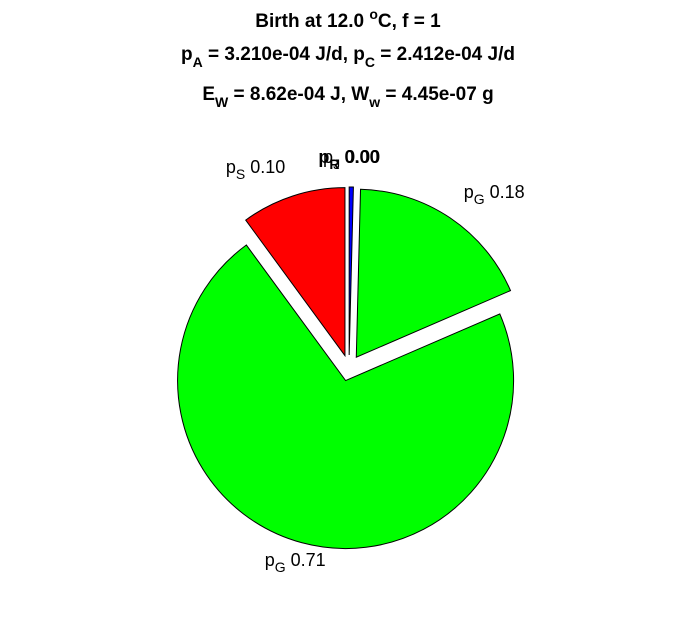  Describe the element at coordinates (362, 157) in the screenshot. I see `slice-value: 0.00` at that location.